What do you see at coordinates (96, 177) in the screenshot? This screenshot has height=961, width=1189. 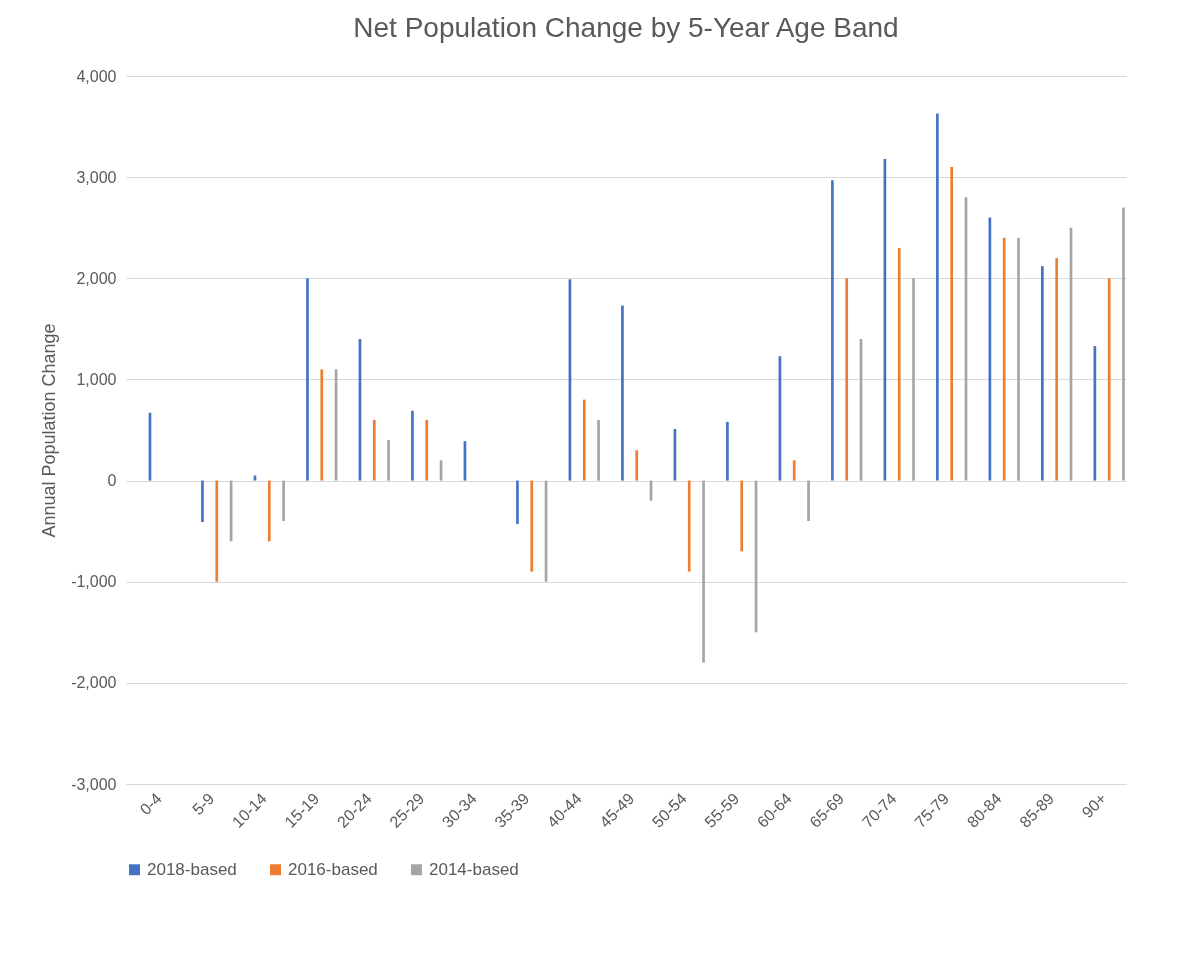 I see `y-tick-label: 3,000` at bounding box center [96, 177].